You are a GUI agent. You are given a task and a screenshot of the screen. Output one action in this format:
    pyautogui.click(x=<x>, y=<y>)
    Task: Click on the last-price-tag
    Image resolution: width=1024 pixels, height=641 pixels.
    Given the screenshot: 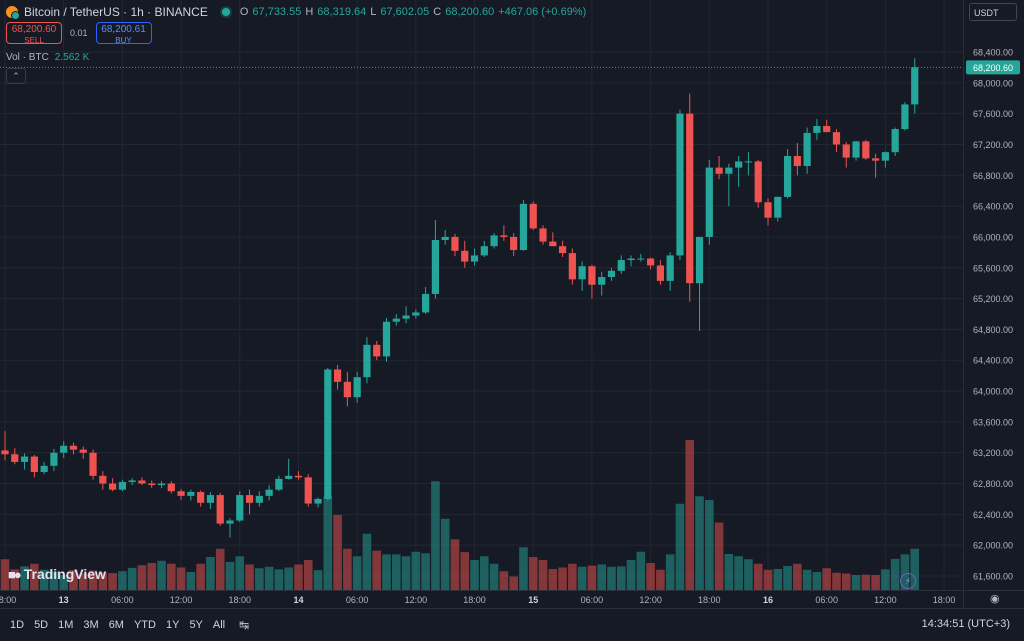 What is the action you would take?
    pyautogui.click(x=993, y=67)
    